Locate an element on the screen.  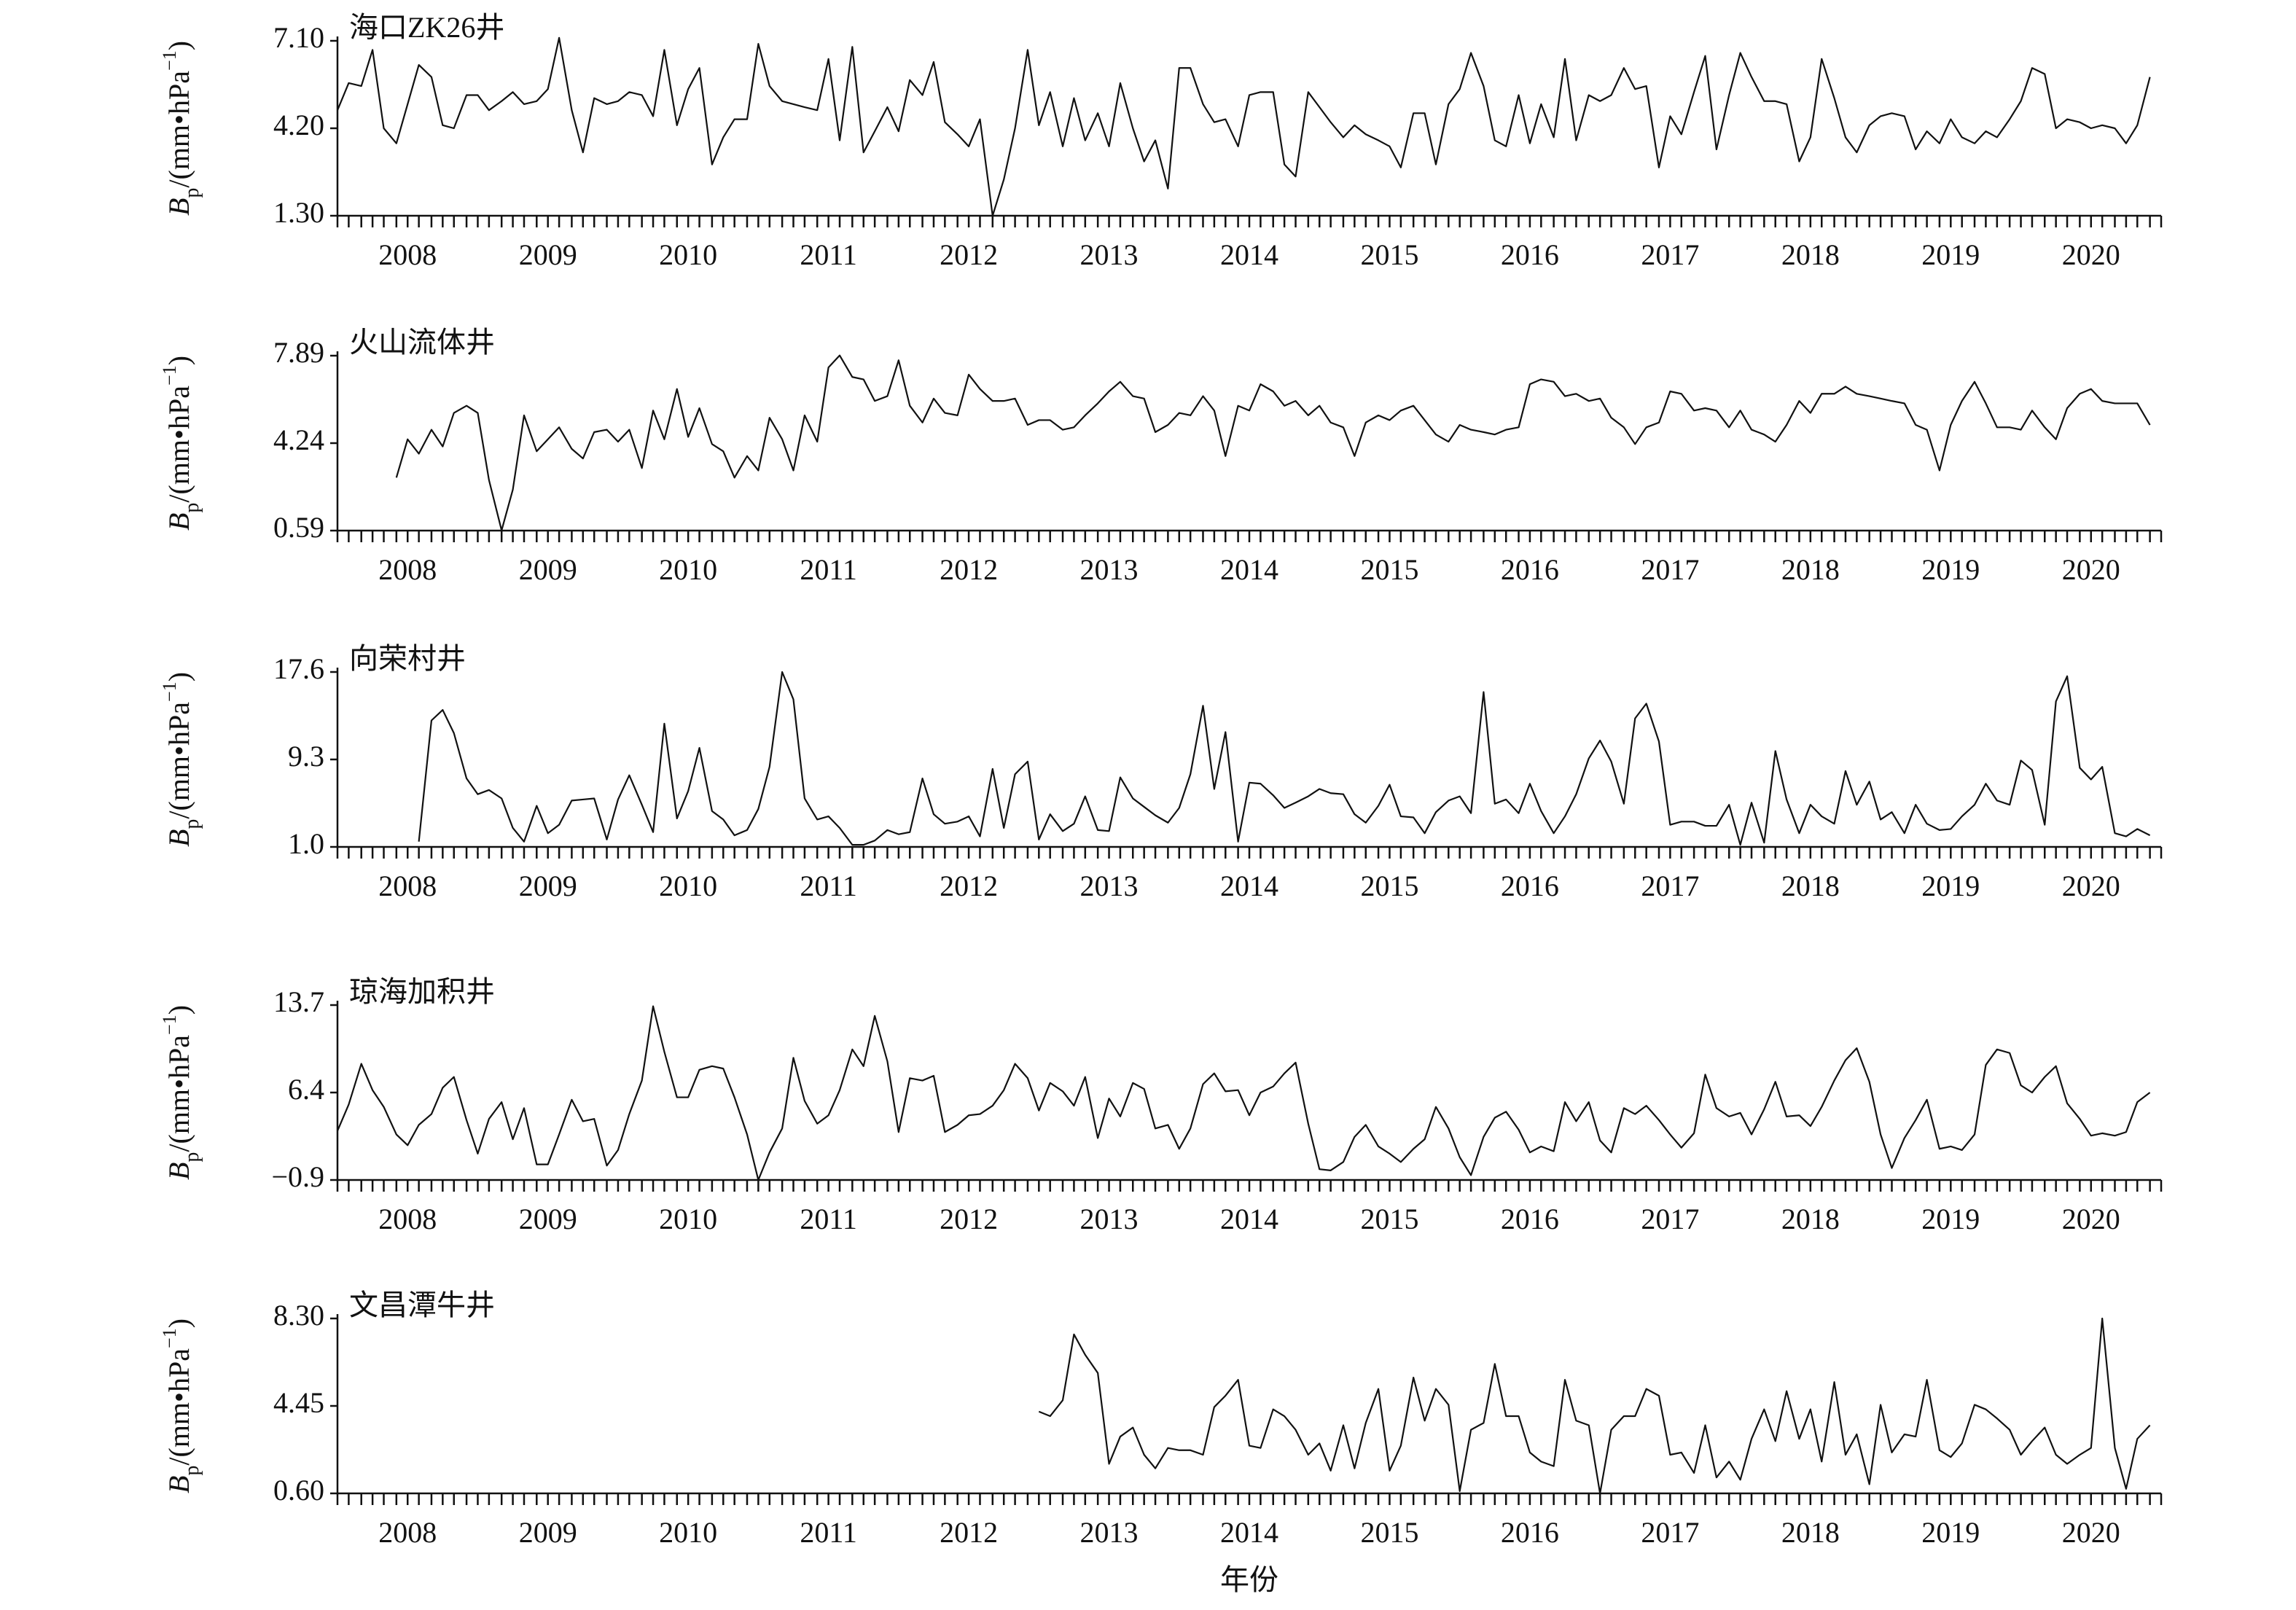
y-tick-label: −0.9 is located at coordinates (298, 1176).